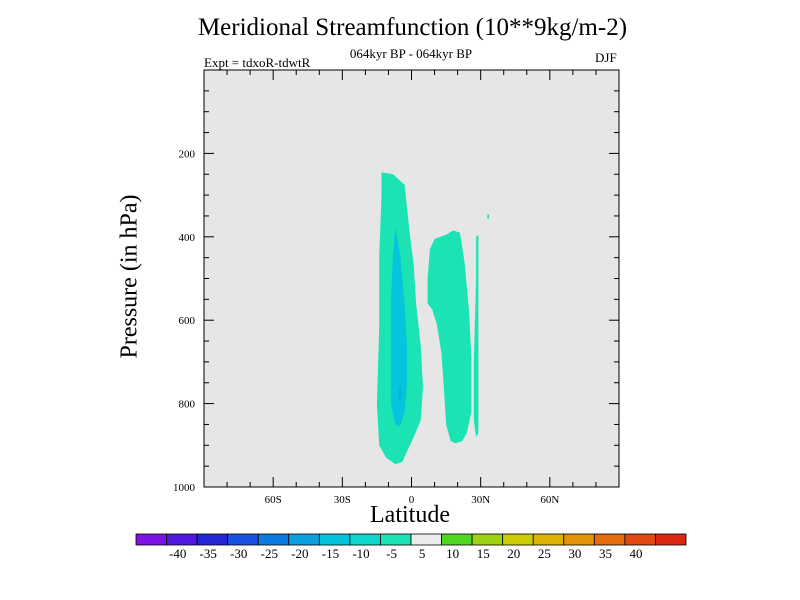  Describe the element at coordinates (299, 553) in the screenshot. I see `colorbar-label: -20` at that location.